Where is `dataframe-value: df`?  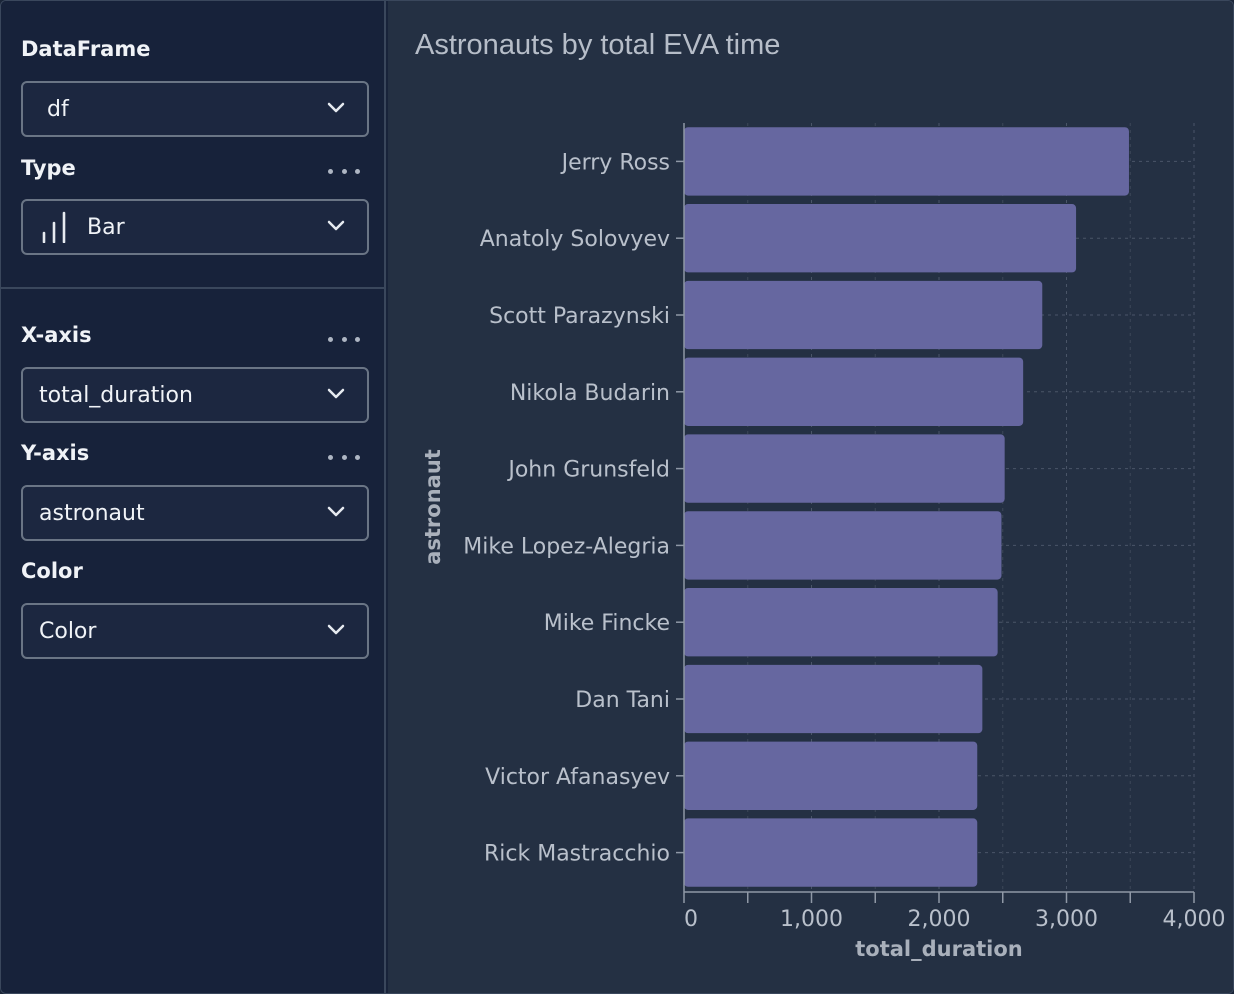 dataframe-value: df is located at coordinates (58, 109).